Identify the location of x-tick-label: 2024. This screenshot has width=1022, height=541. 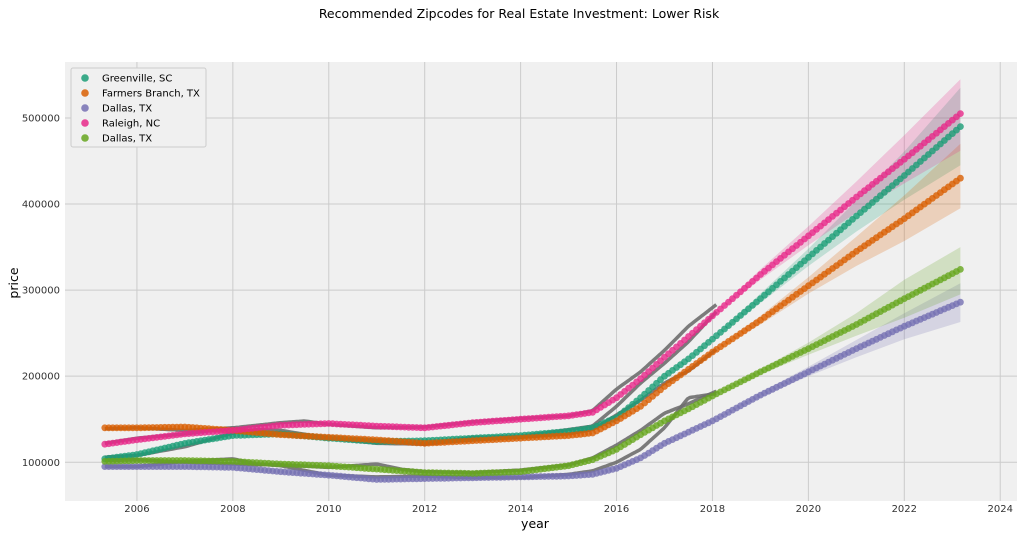
(999, 509).